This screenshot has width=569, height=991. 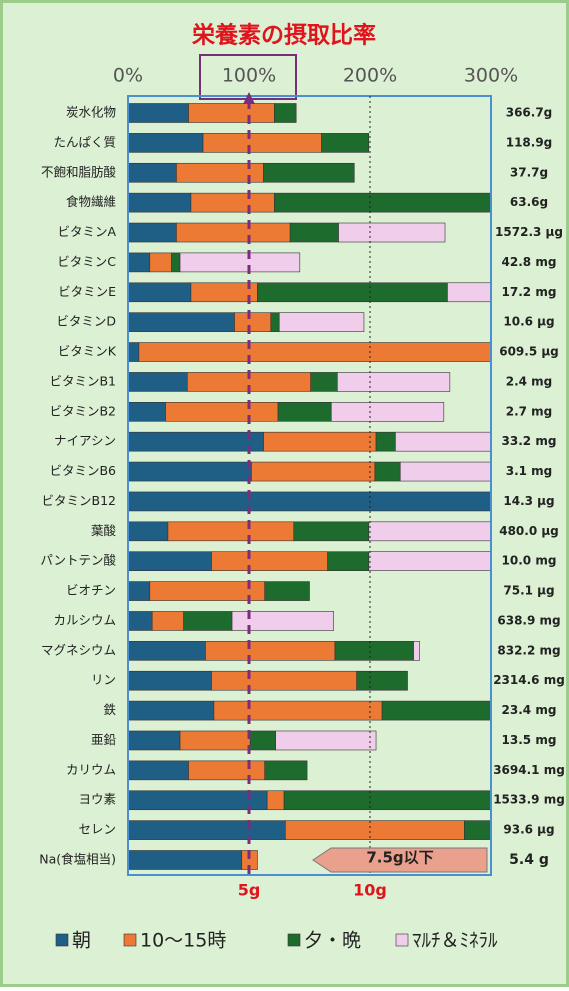 I want to click on amount-label: 10.0 mg, so click(x=529, y=561).